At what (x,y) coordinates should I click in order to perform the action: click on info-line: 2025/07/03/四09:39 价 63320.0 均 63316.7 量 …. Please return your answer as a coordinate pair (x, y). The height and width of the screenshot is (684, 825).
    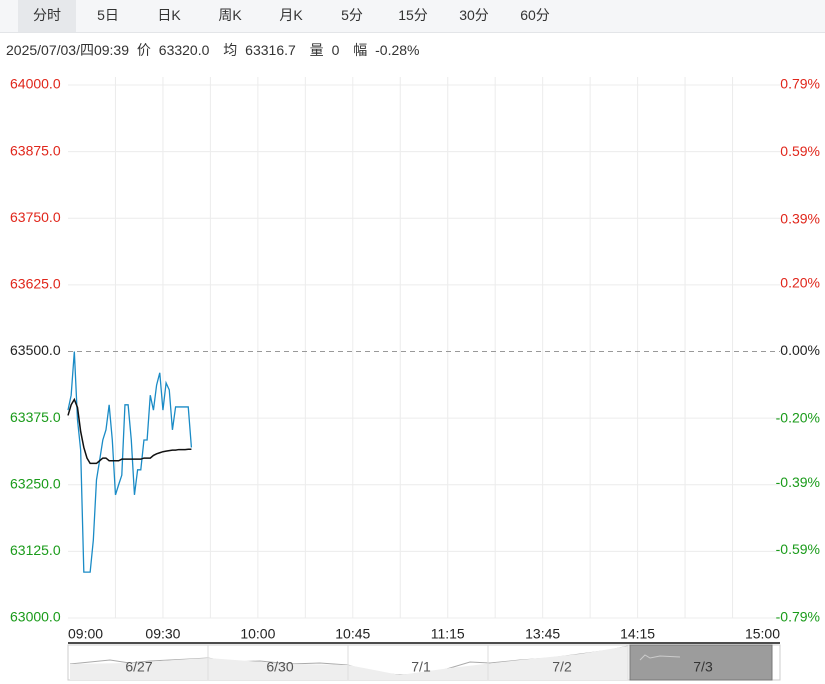
    Looking at the image, I should click on (215, 50).